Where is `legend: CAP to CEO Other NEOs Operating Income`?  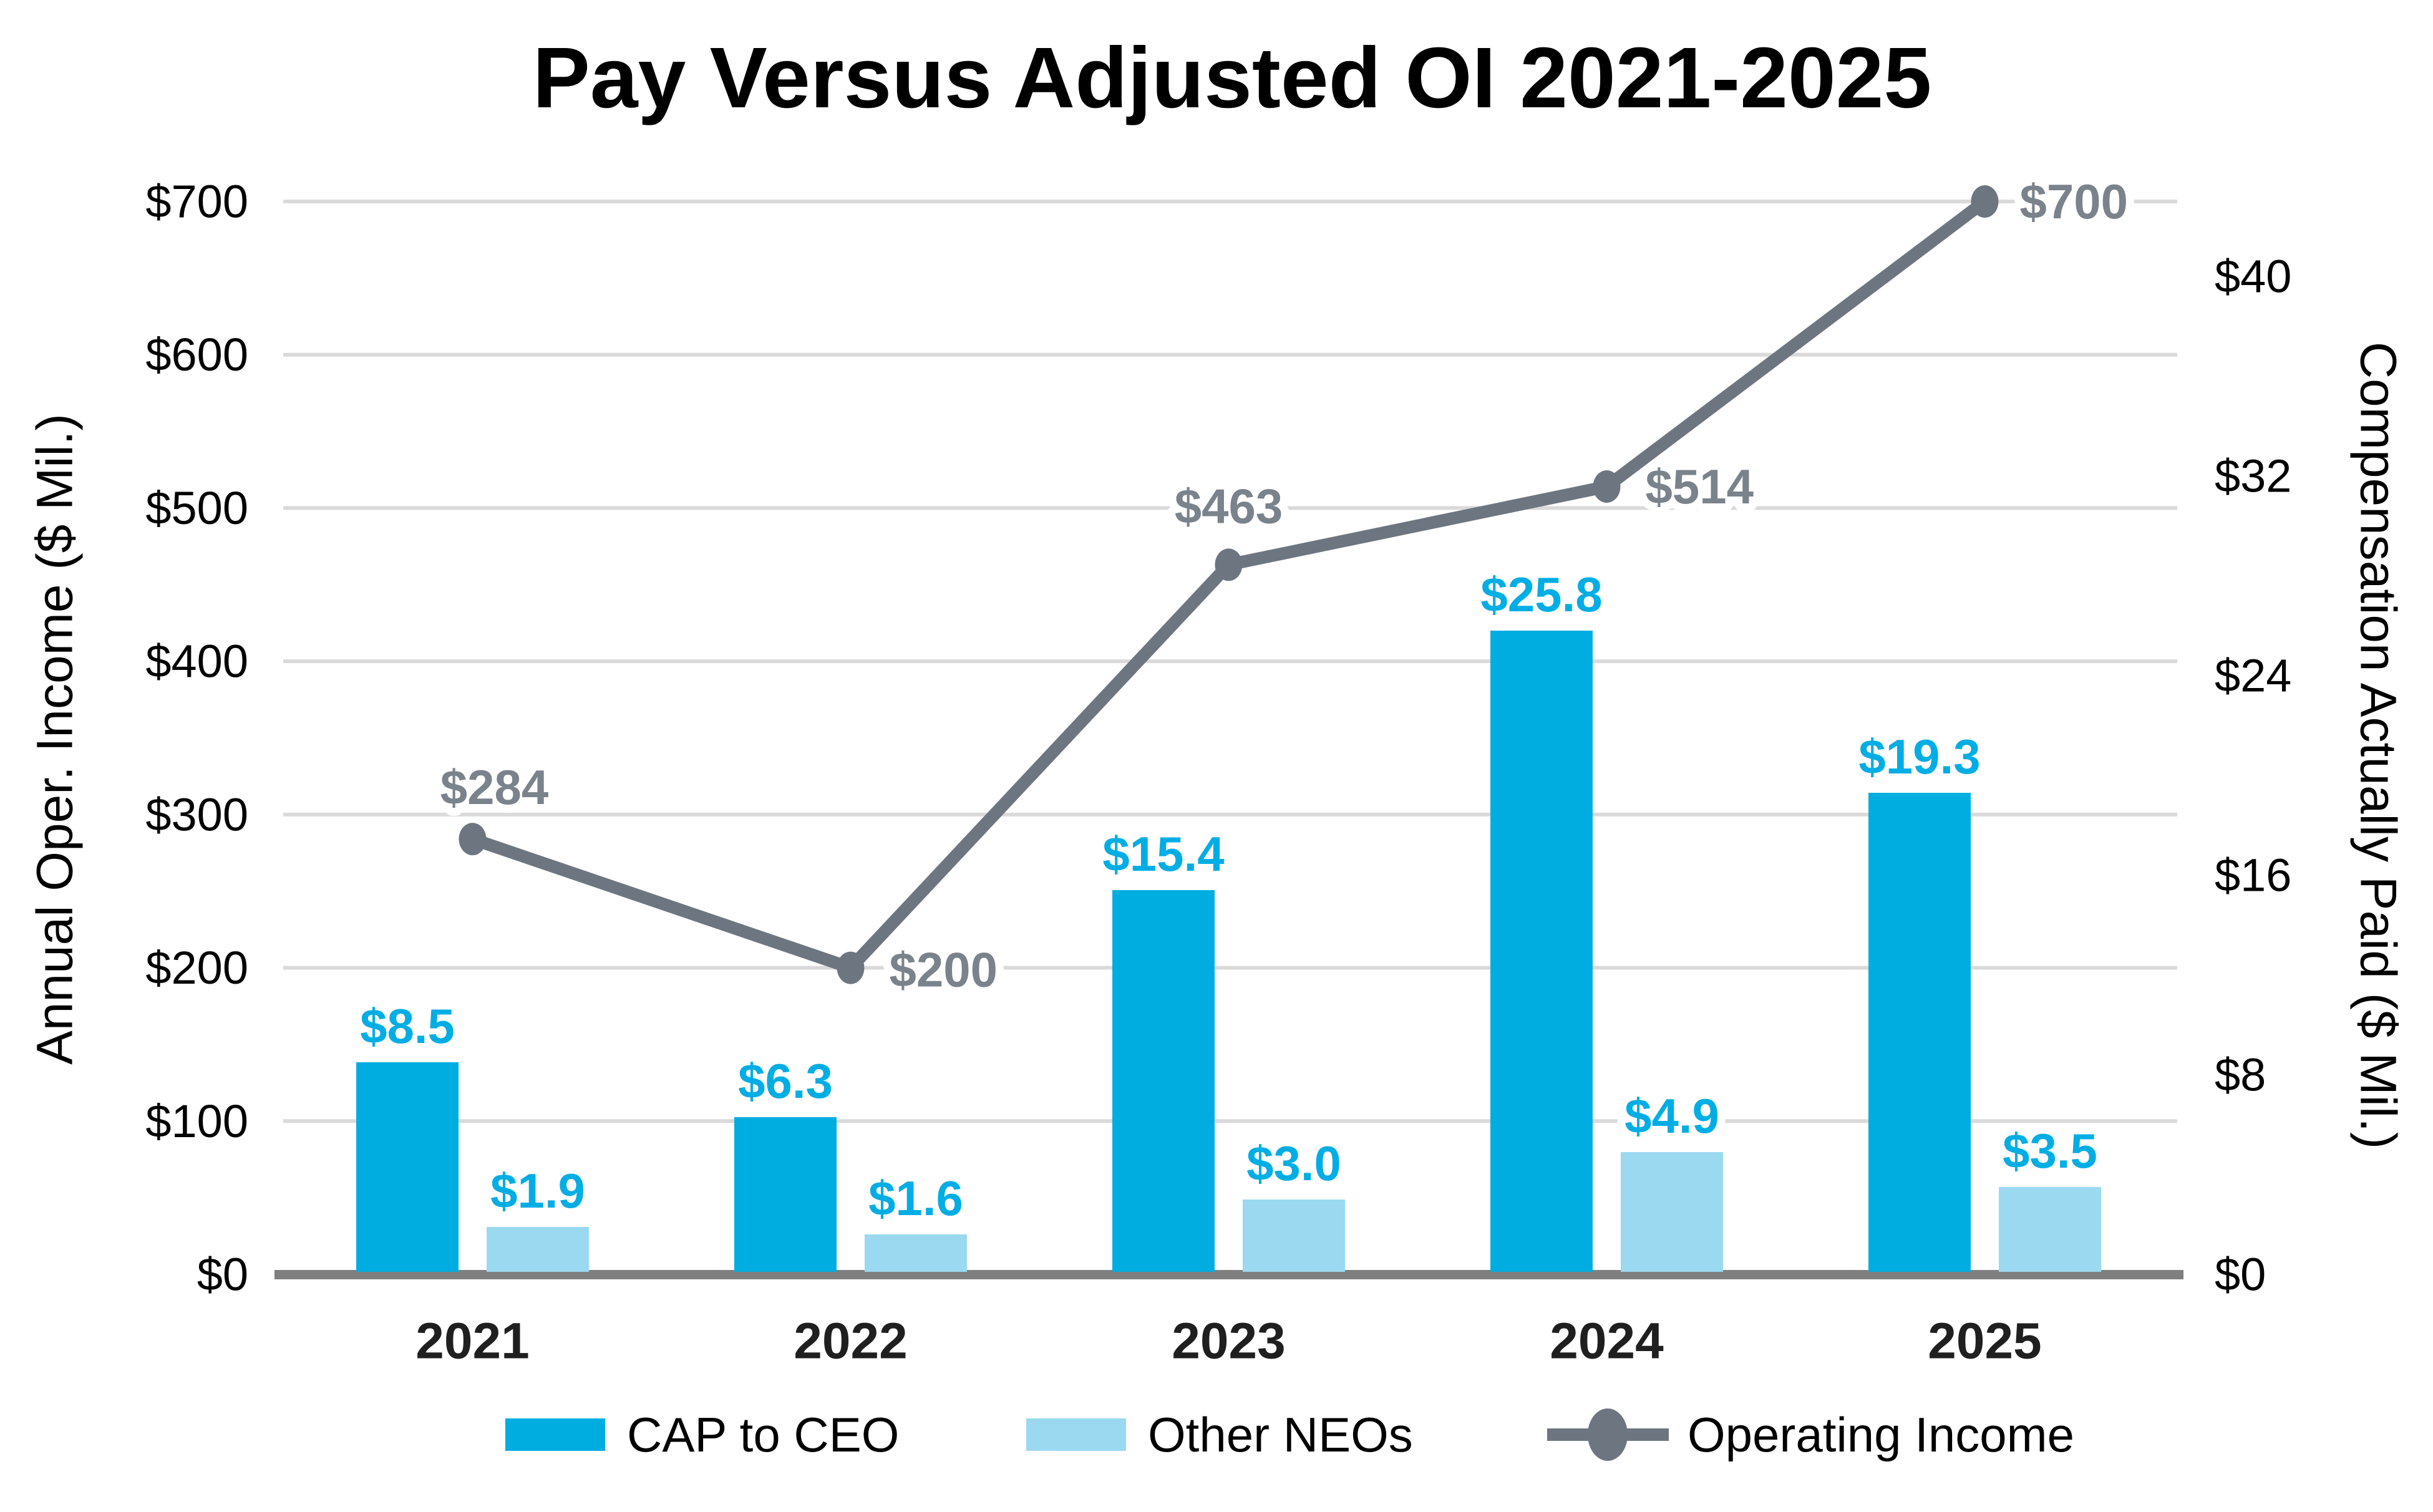 legend: CAP to CEO Other NEOs Operating Income is located at coordinates (1289, 1434).